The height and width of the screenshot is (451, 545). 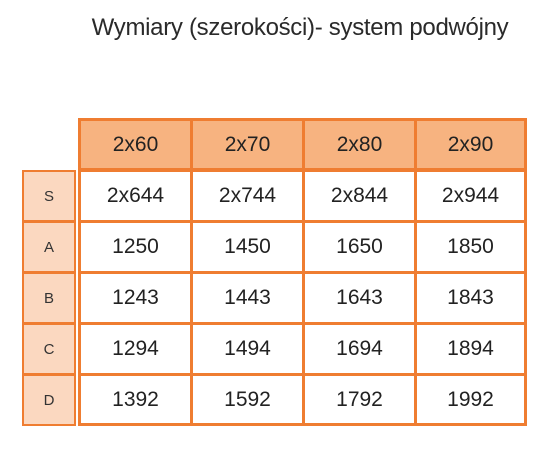 What do you see at coordinates (49, 349) in the screenshot?
I see `row-label-c: C` at bounding box center [49, 349].